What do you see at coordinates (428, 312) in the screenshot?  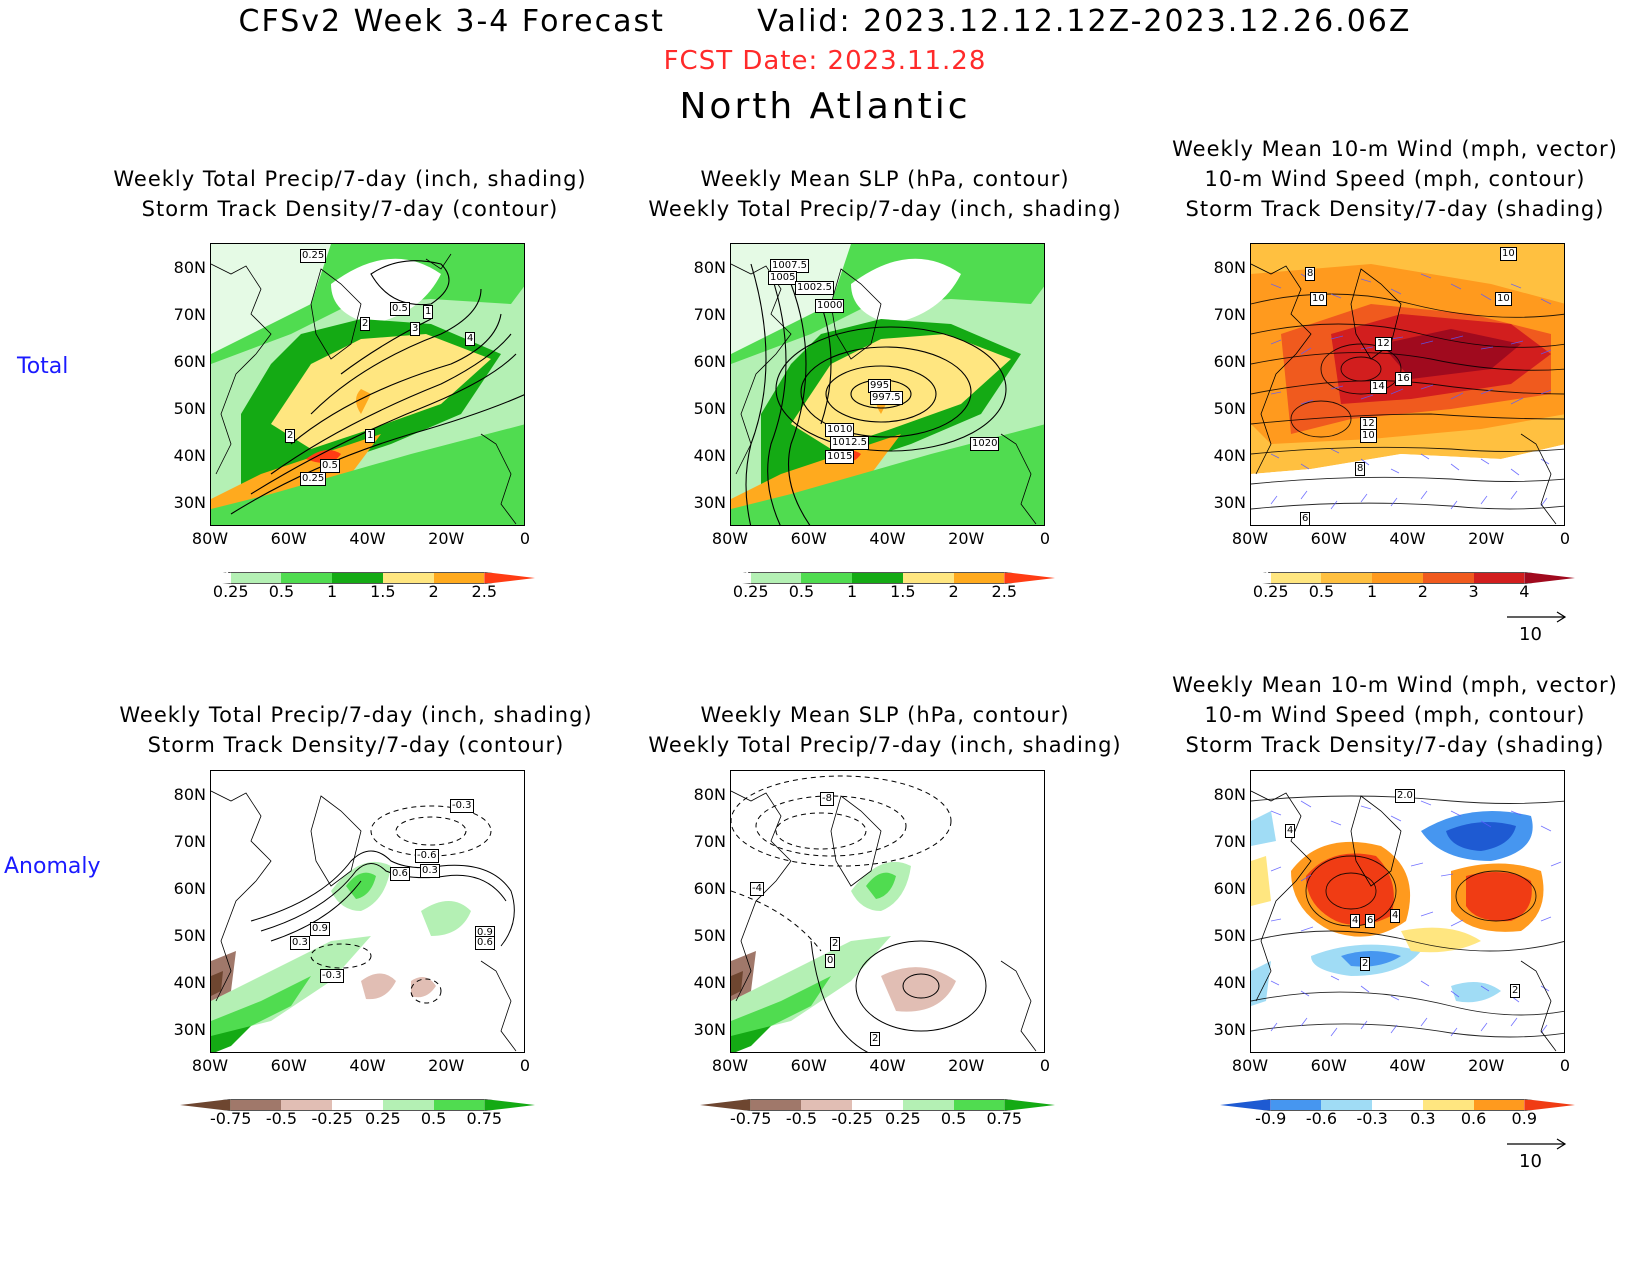 I see `contour-label: 1` at bounding box center [428, 312].